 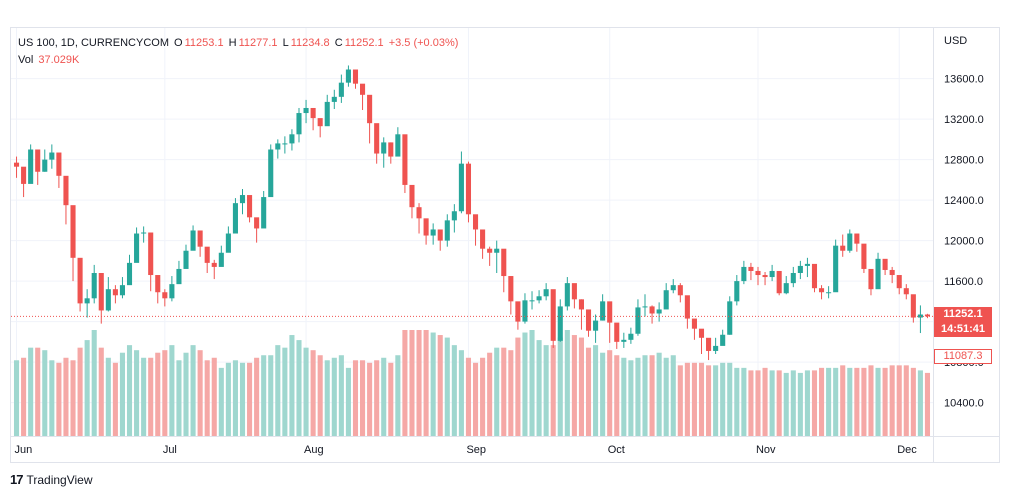 What do you see at coordinates (24, 450) in the screenshot?
I see `x-tick-label: Jun` at bounding box center [24, 450].